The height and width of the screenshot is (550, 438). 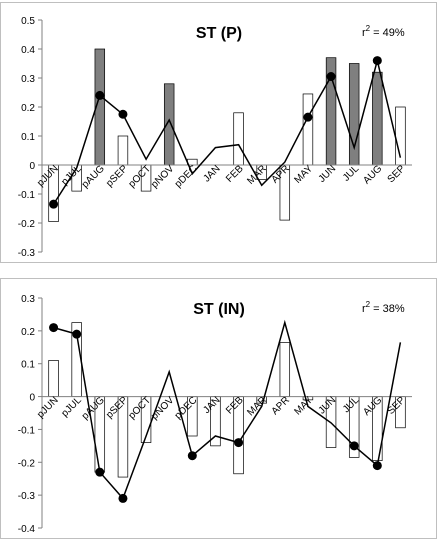 I want to click on r-squared-value: = 38%, so click(x=387, y=309).